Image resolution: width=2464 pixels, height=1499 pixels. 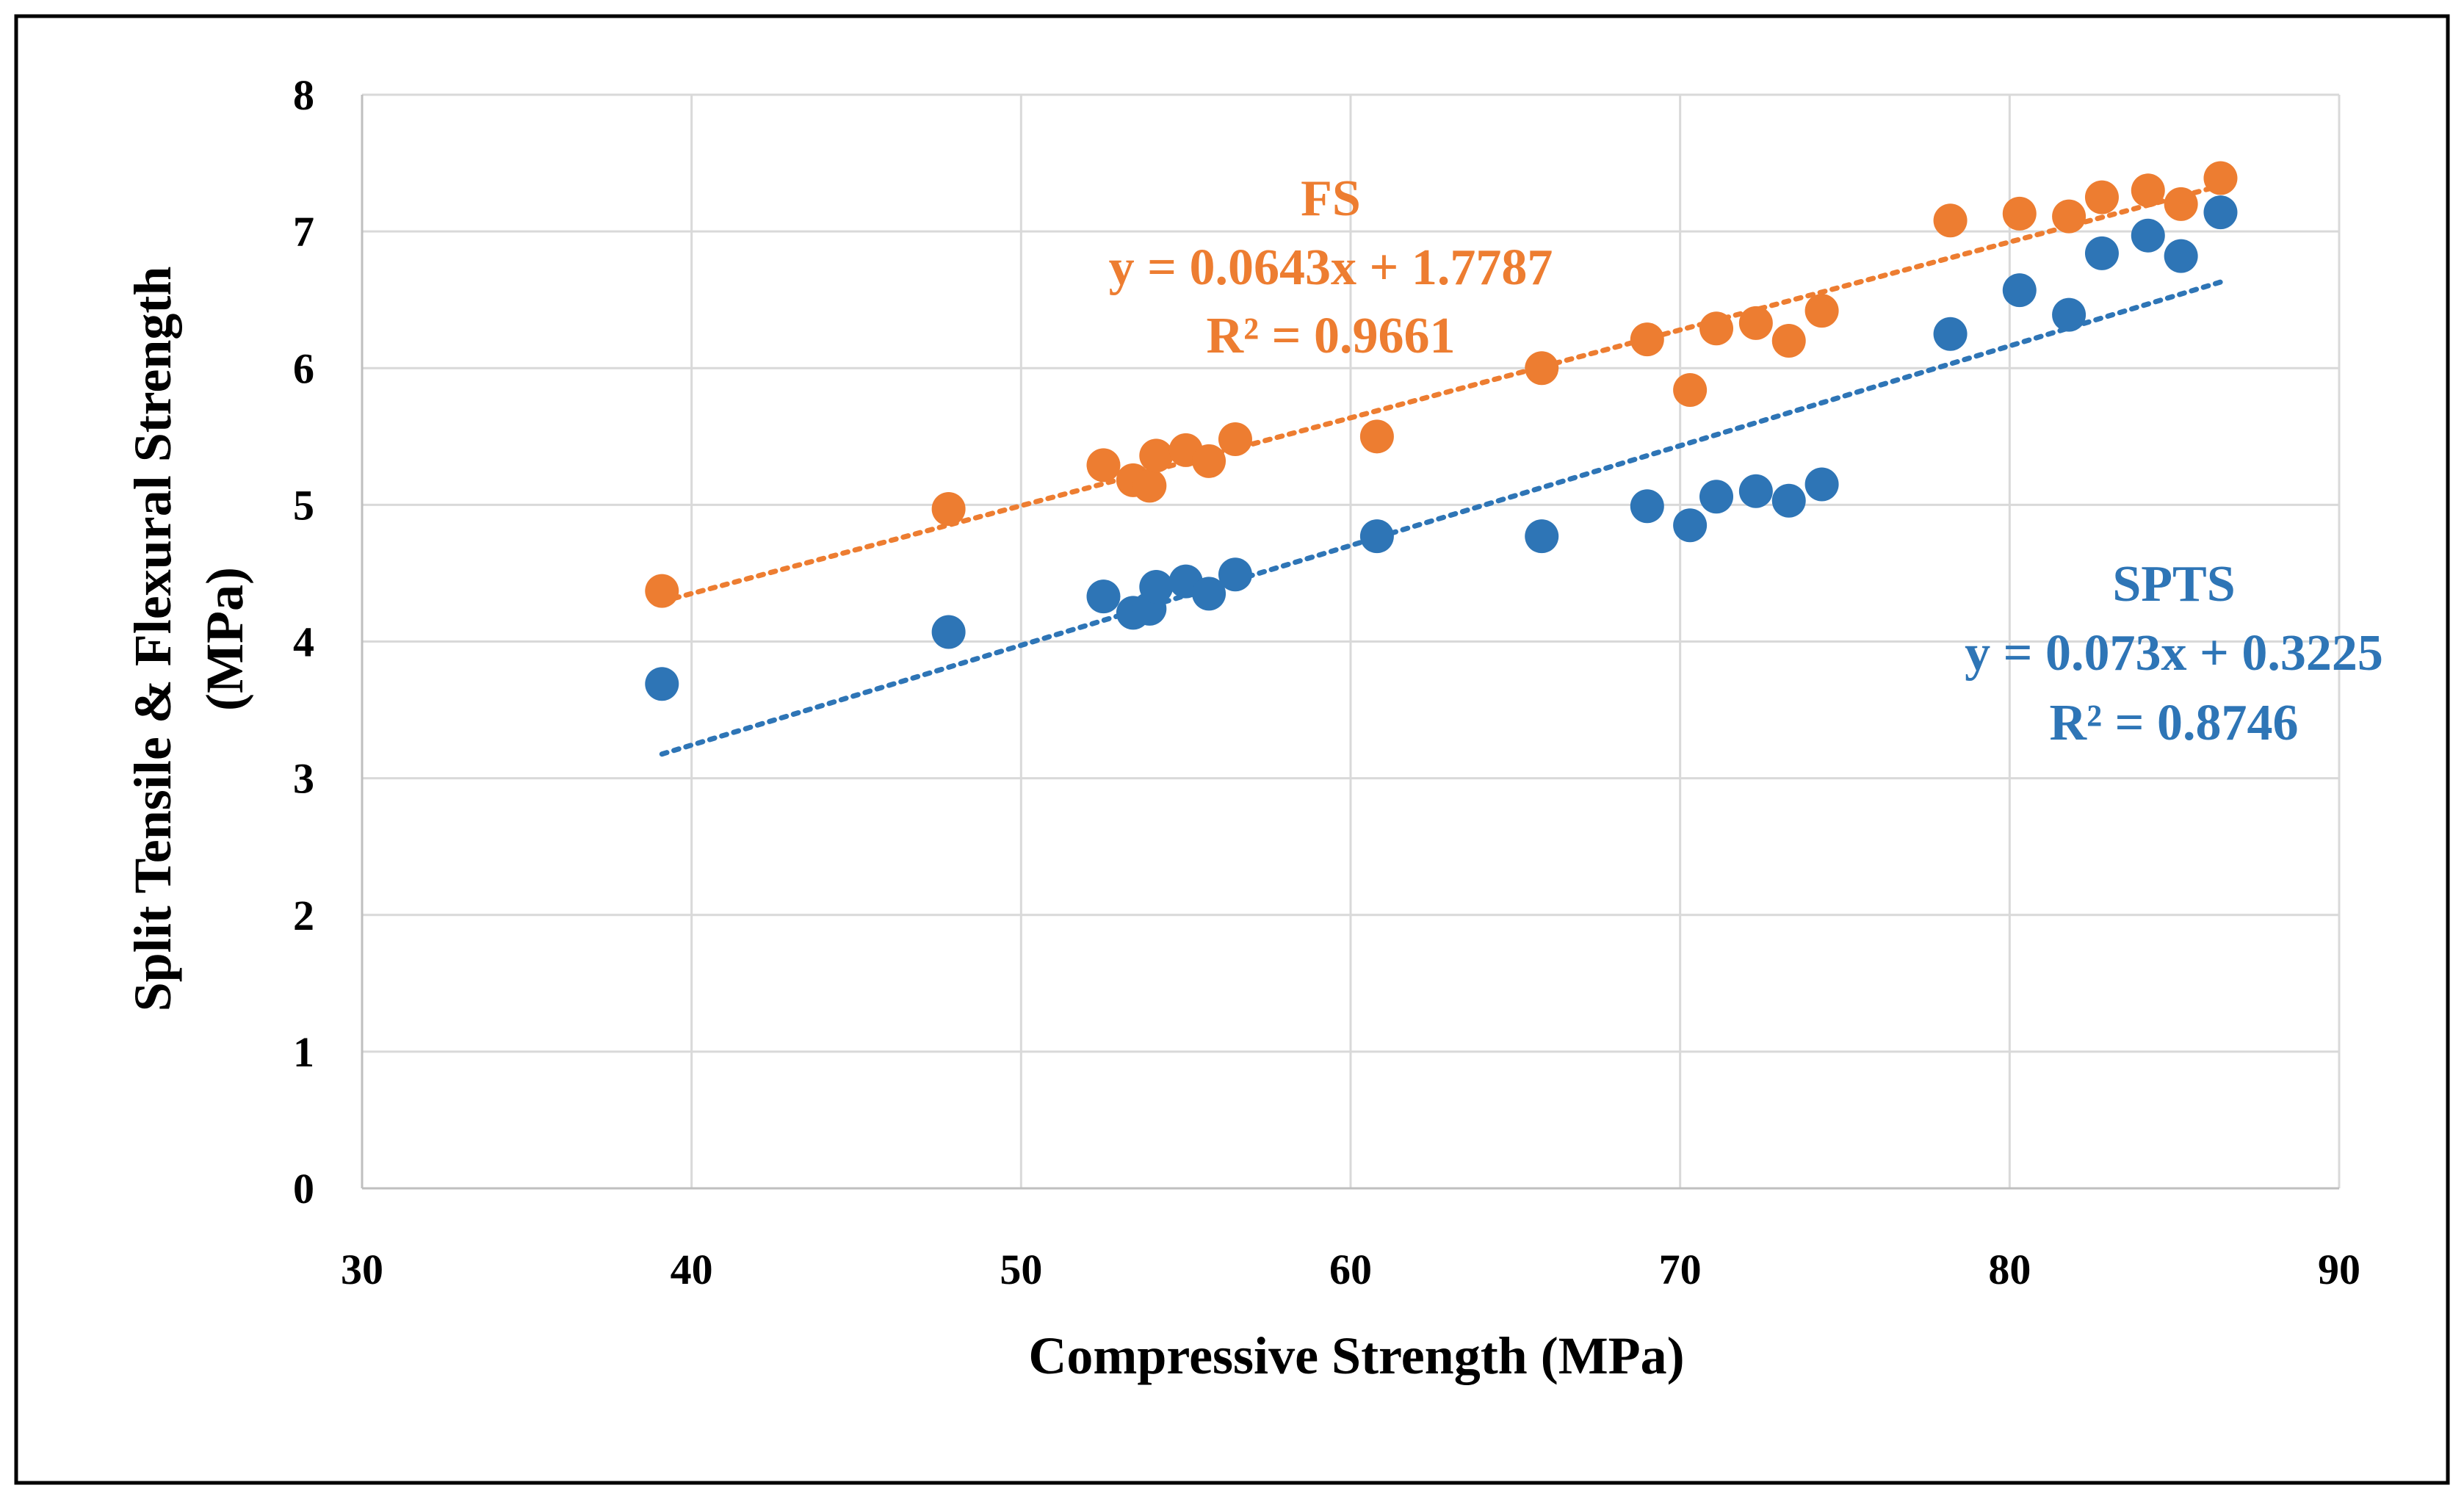 I want to click on y-tick-label: 0, so click(x=303, y=1189).